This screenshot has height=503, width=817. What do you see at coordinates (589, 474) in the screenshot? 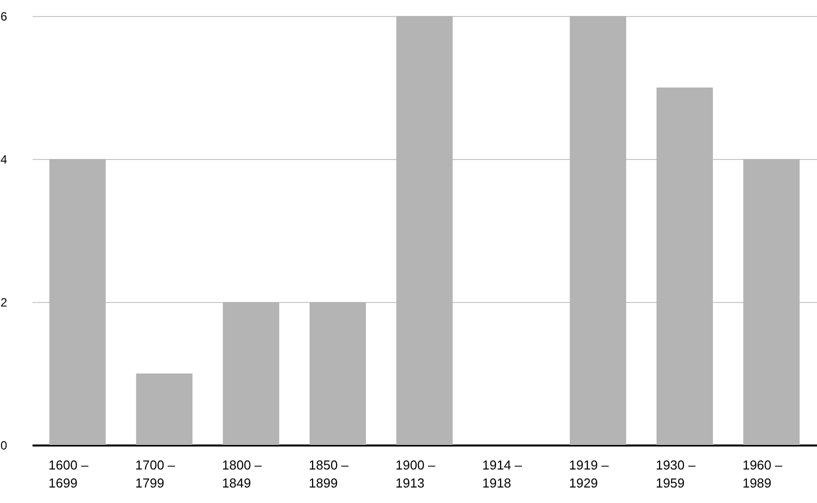
I see `x-tick-label: 1919 – 1929` at bounding box center [589, 474].